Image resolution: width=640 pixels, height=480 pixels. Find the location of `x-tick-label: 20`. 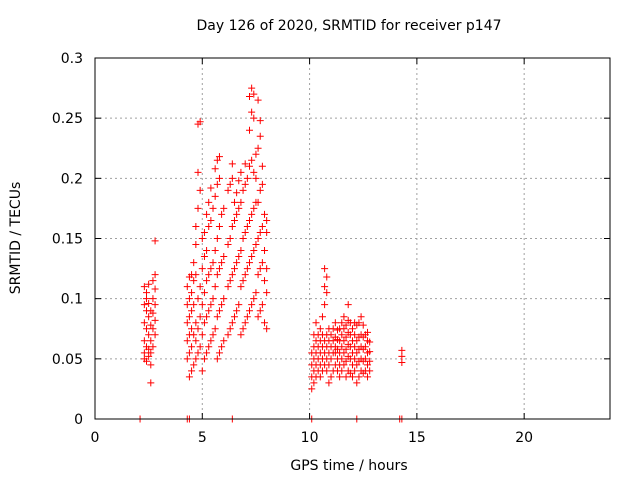

x-tick-label: 20 is located at coordinates (524, 438).